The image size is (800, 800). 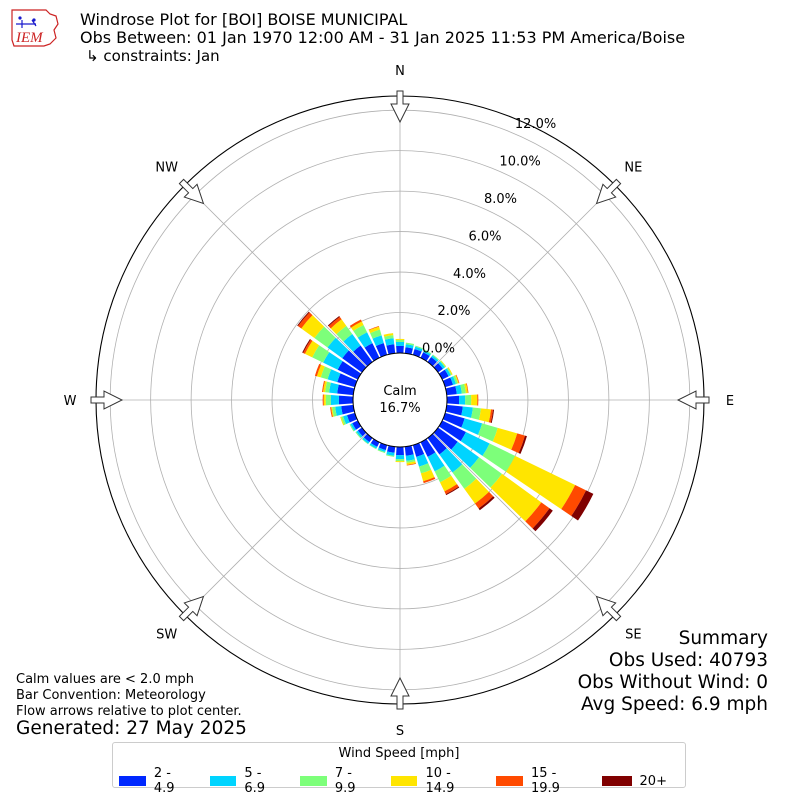 I want to click on flow-arrow-e, so click(x=693, y=400).